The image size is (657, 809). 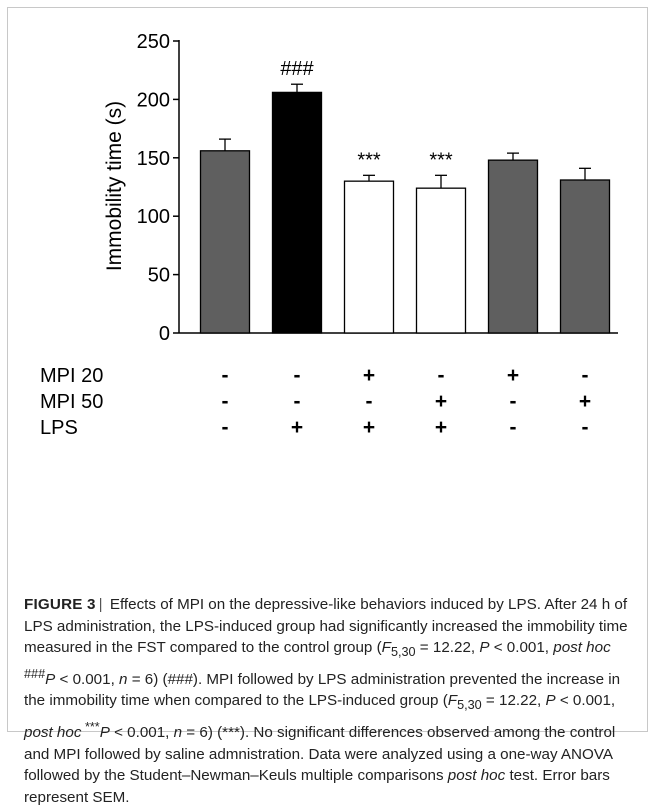 I want to click on y-tick-label: 150, so click(x=153, y=159).